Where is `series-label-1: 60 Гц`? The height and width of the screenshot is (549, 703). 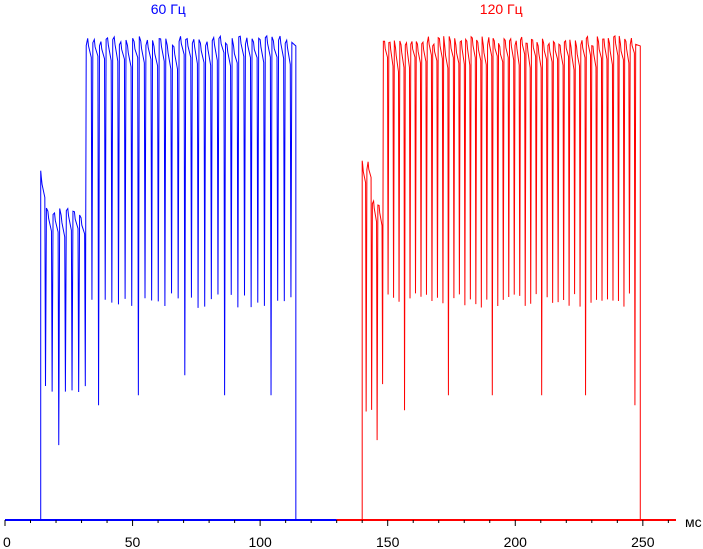 series-label-1: 60 Гц is located at coordinates (168, 9).